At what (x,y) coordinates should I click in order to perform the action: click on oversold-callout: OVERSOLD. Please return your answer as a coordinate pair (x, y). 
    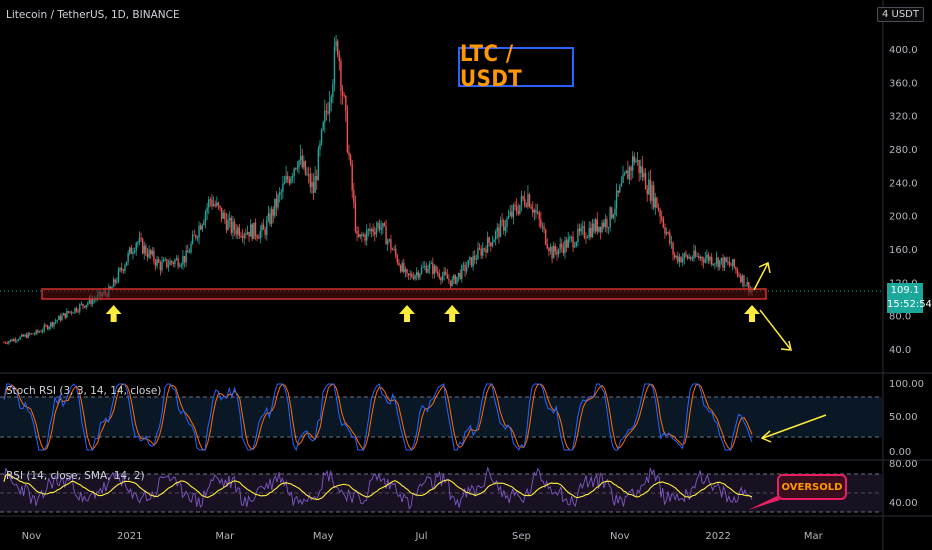
    Looking at the image, I should click on (812, 487).